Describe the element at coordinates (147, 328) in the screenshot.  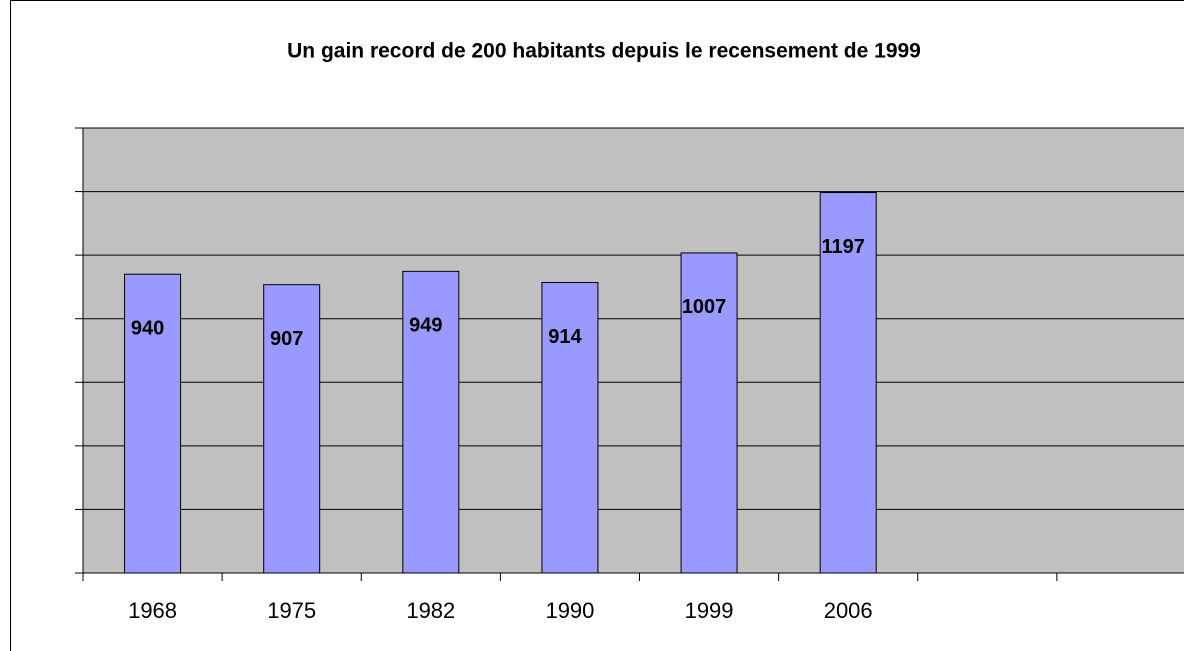
I see `data-label: 940` at that location.